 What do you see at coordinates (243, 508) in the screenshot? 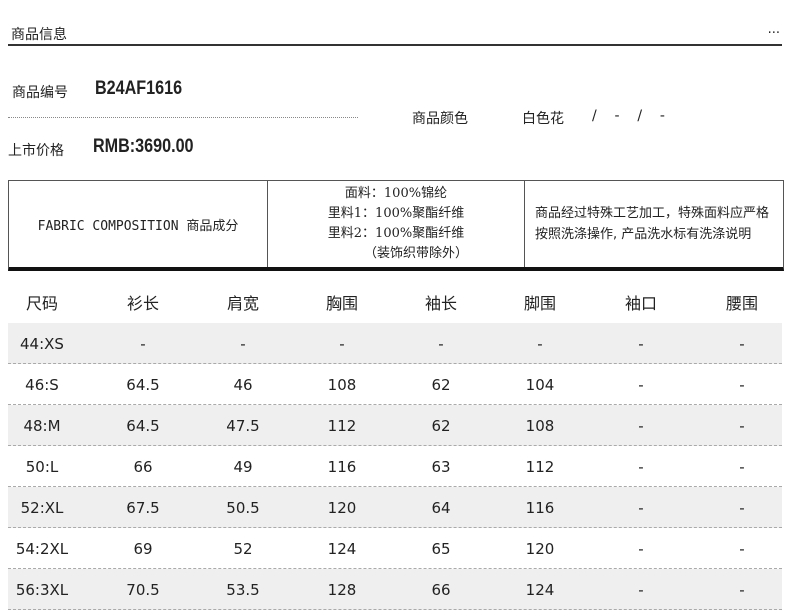
I see `table-cell: 50.5` at bounding box center [243, 508].